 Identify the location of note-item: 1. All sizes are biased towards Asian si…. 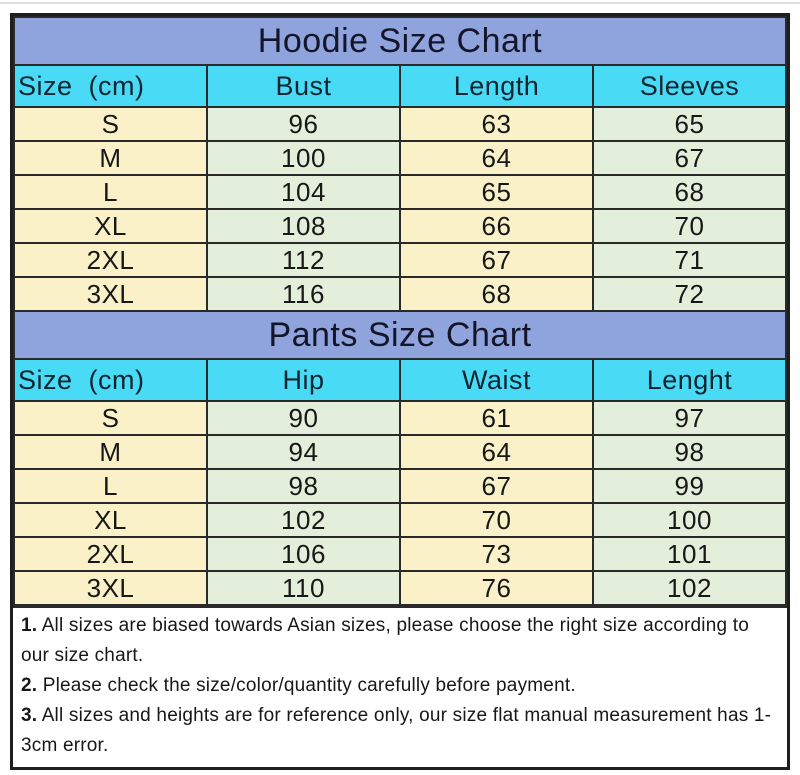
(400, 641).